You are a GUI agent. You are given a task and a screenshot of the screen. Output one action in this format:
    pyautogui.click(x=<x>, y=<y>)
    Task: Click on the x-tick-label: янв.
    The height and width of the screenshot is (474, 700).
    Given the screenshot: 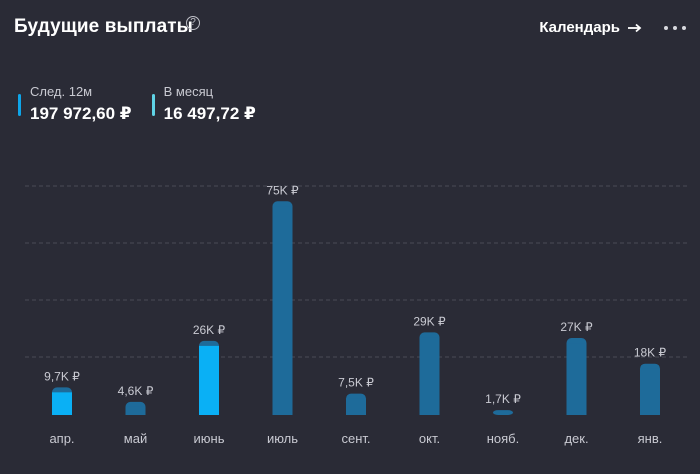 What is the action you would take?
    pyautogui.click(x=650, y=438)
    